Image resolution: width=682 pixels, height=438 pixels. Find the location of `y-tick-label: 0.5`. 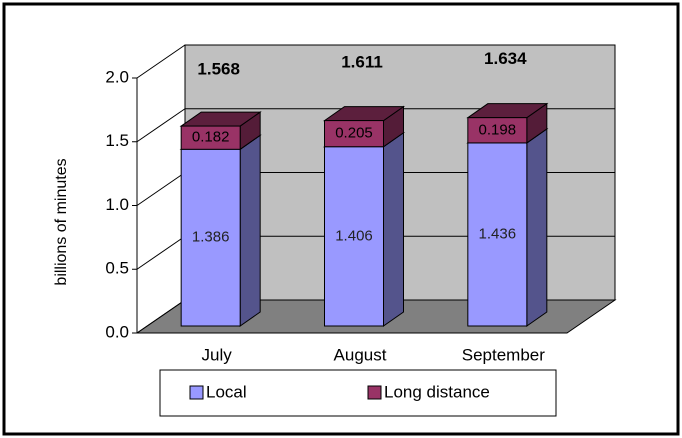

y-tick-label: 0.5 is located at coordinates (117, 268).